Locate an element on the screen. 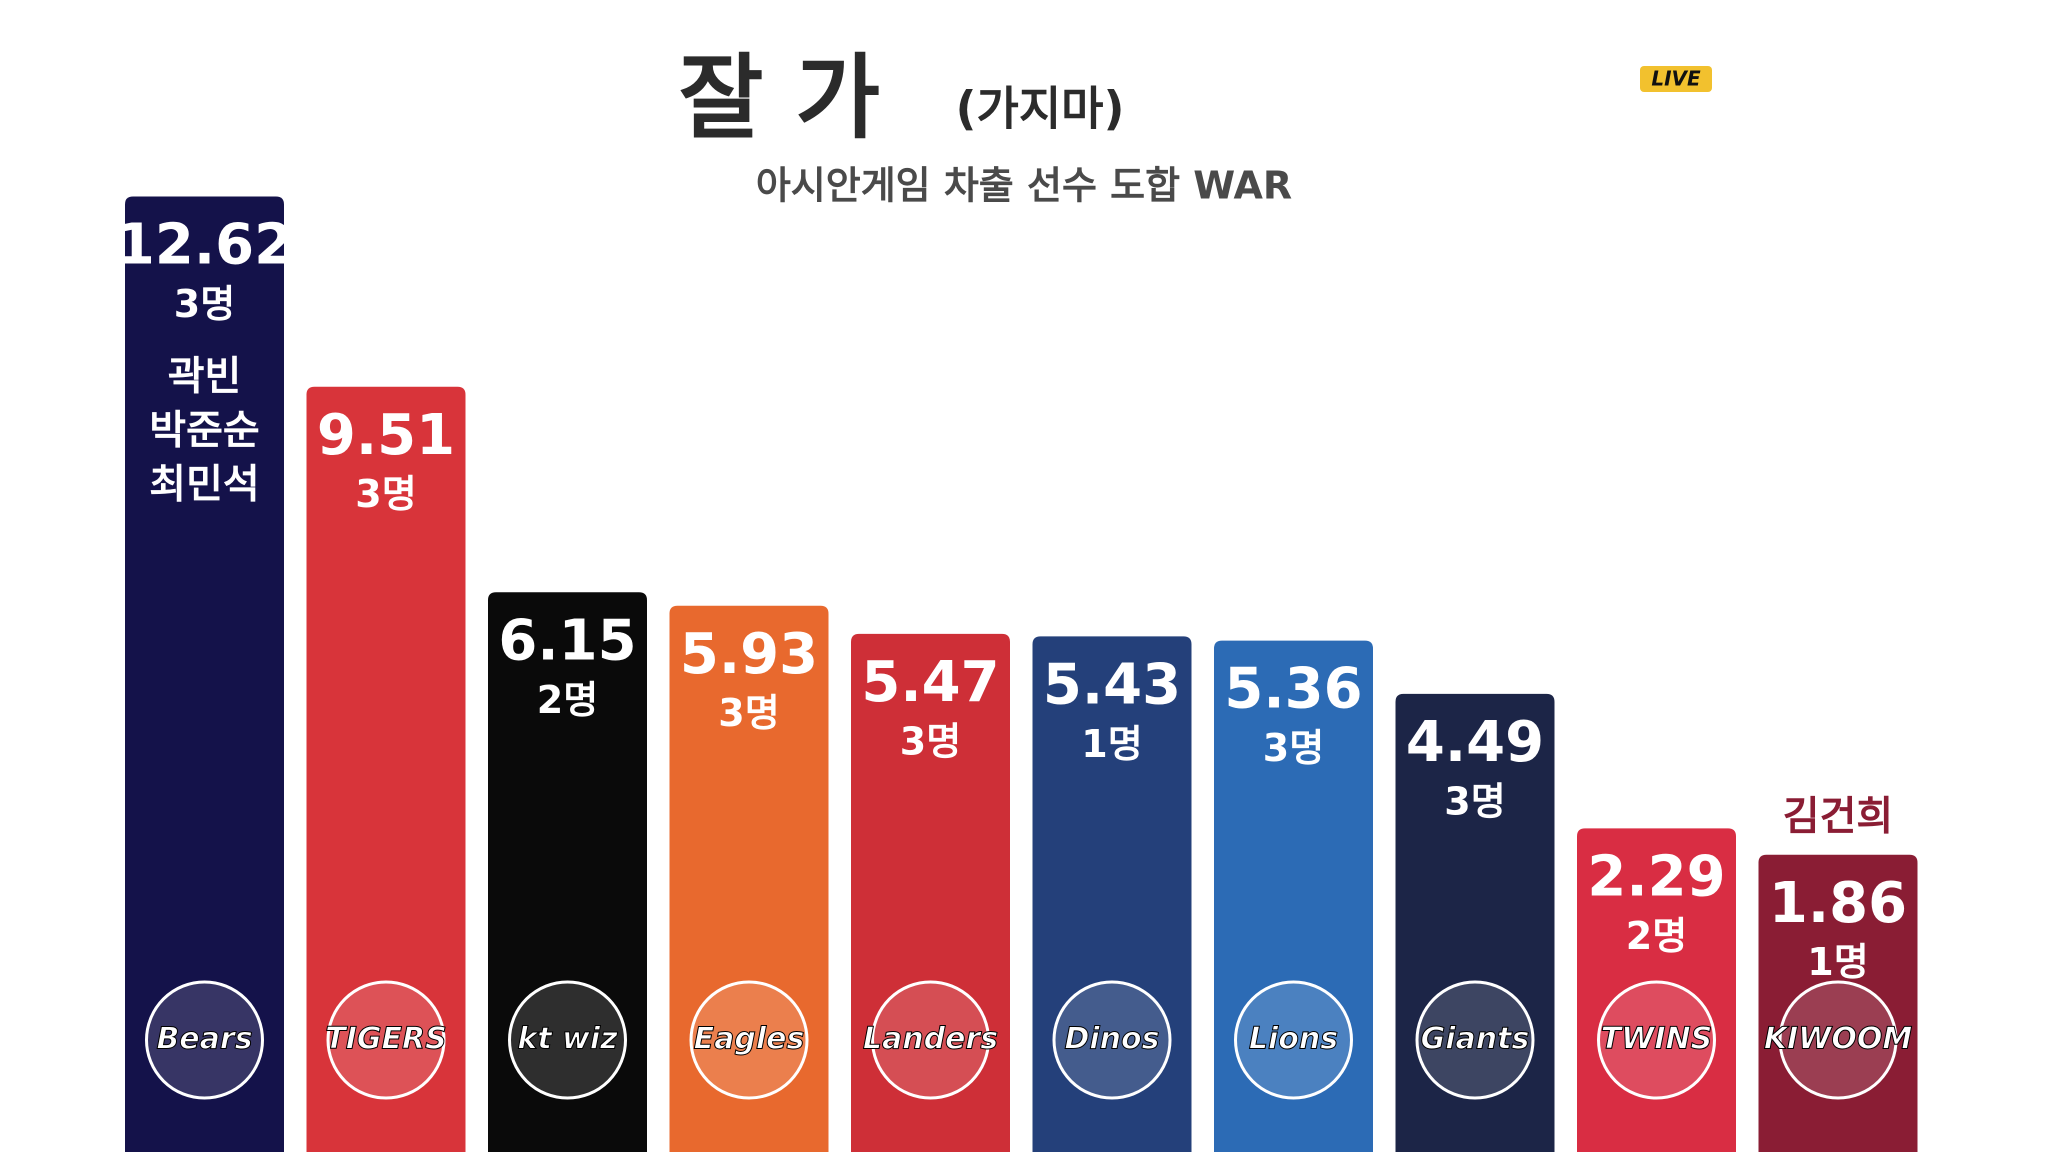 The width and height of the screenshot is (2048, 1152). player-name: 최민석 is located at coordinates (204, 484).